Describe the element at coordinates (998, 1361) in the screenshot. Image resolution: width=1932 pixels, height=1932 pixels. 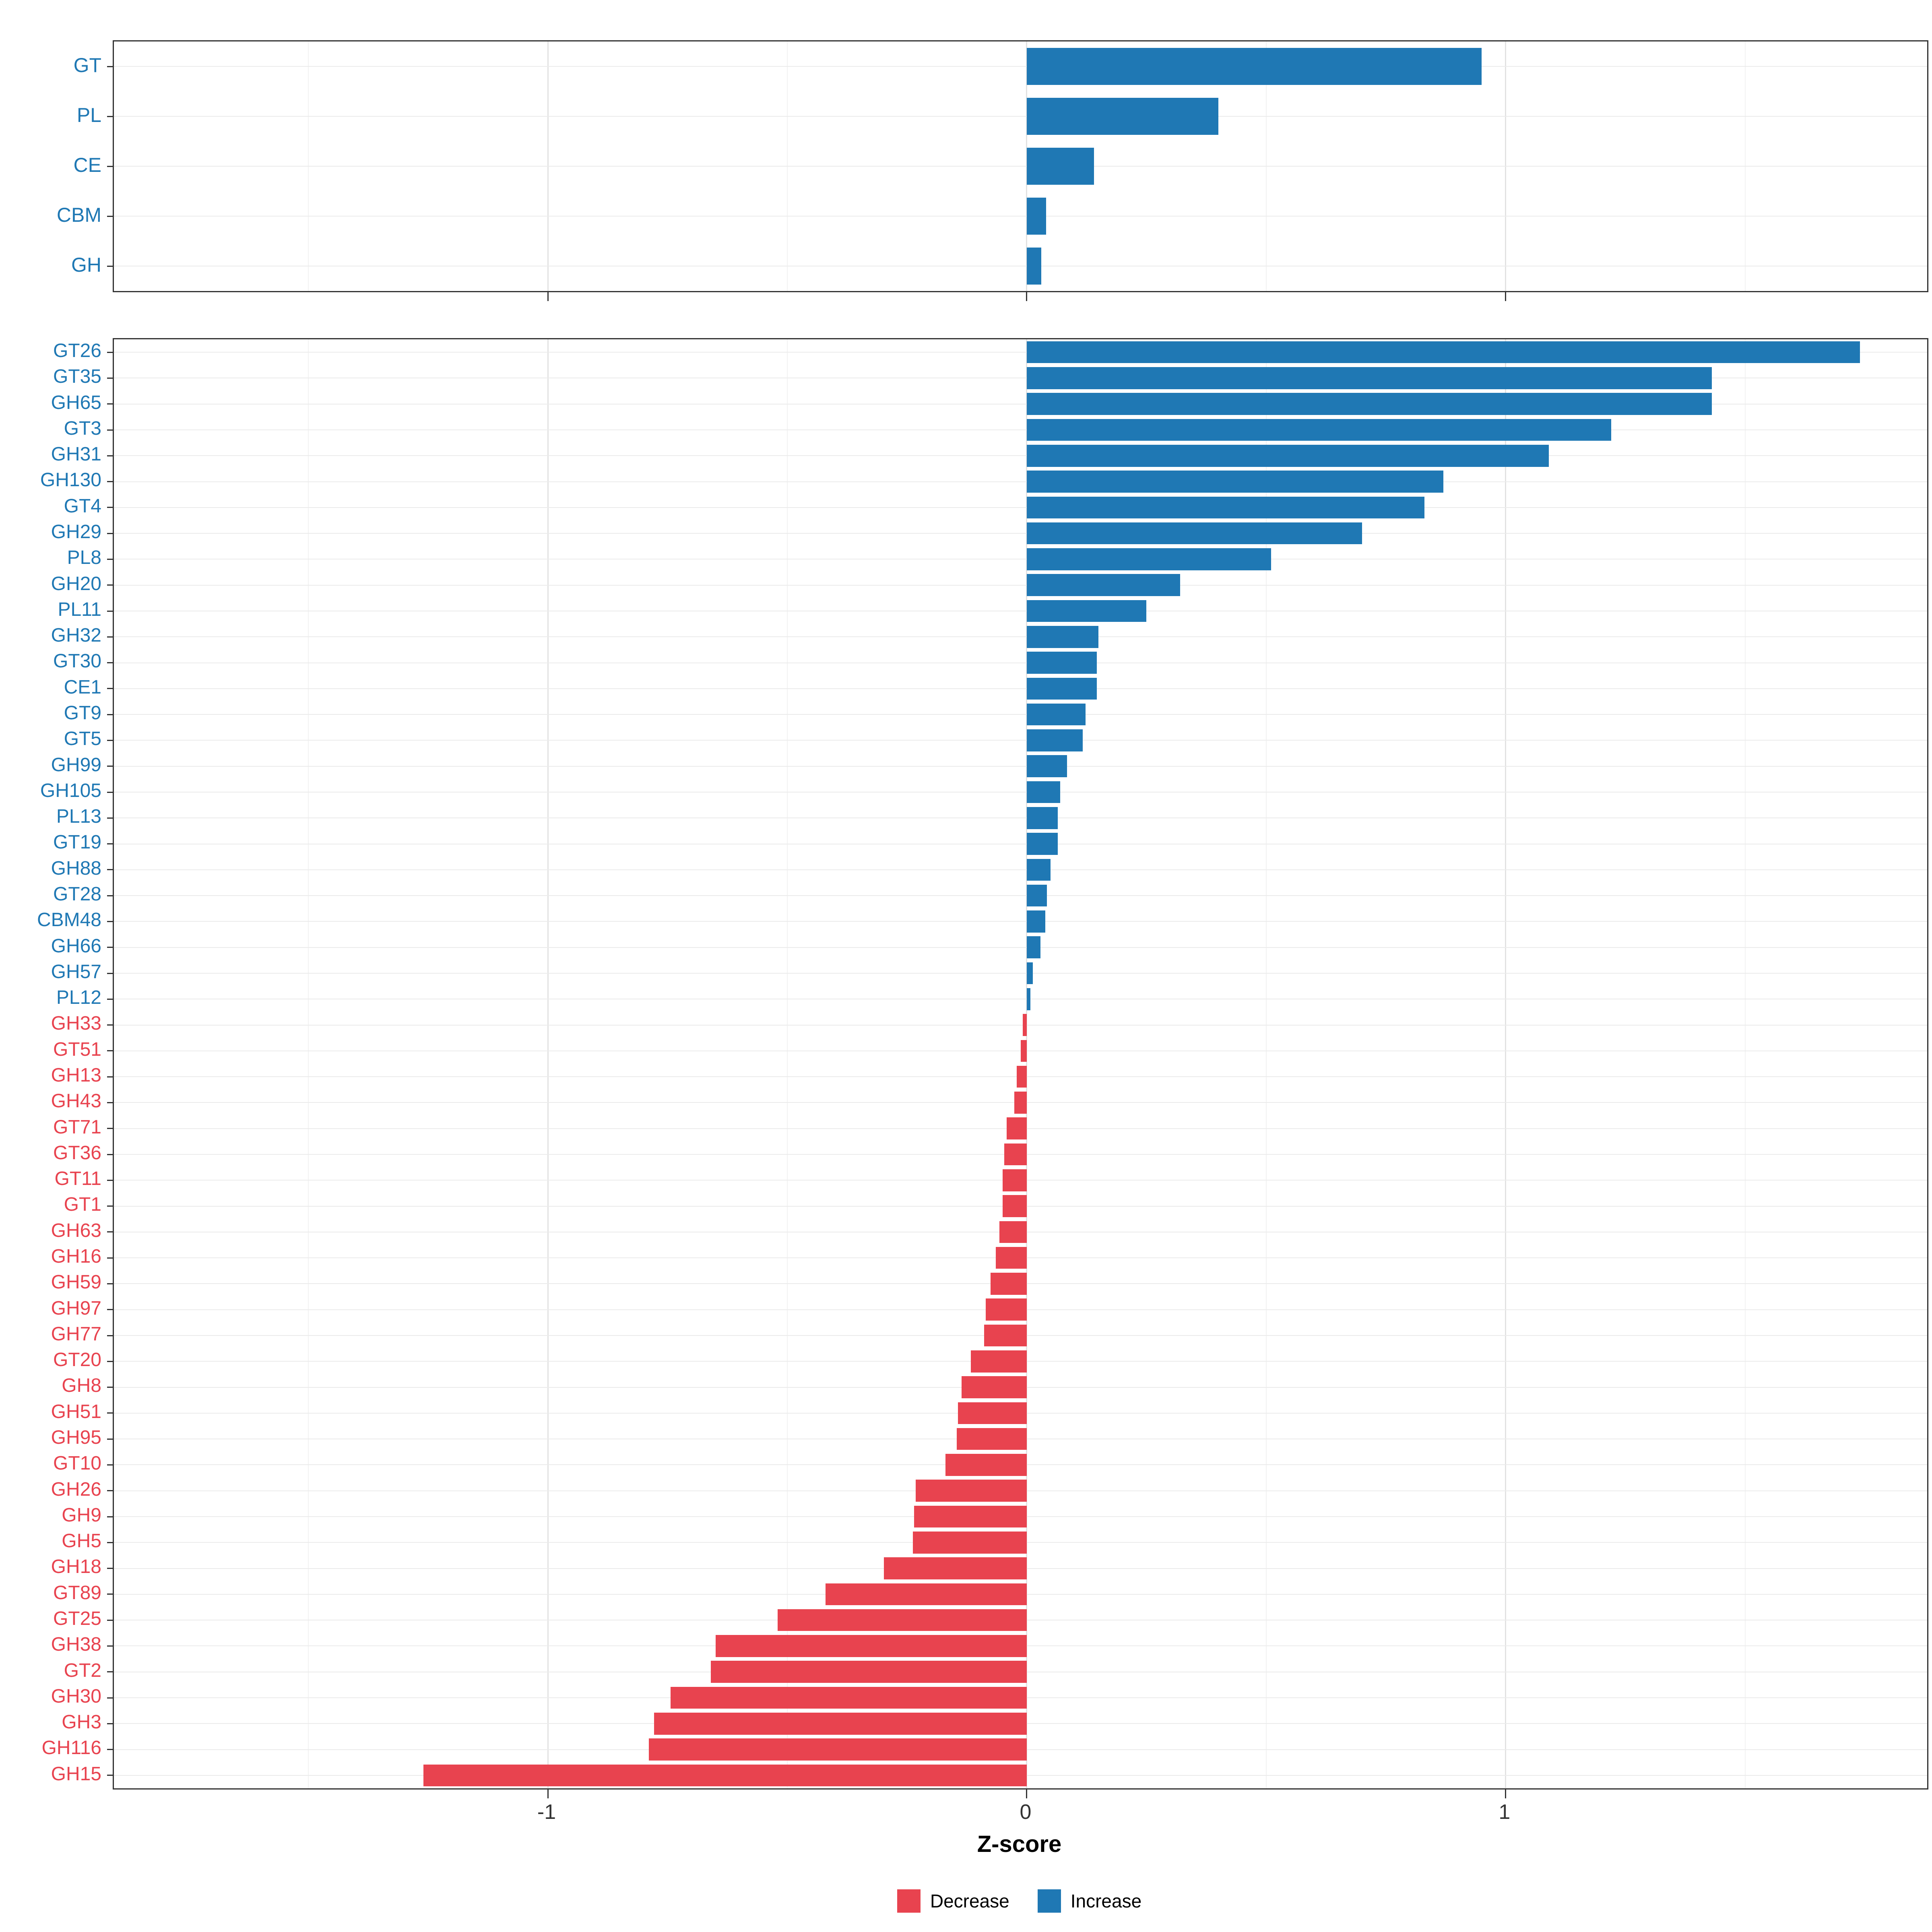
I see `bar-GT20` at that location.